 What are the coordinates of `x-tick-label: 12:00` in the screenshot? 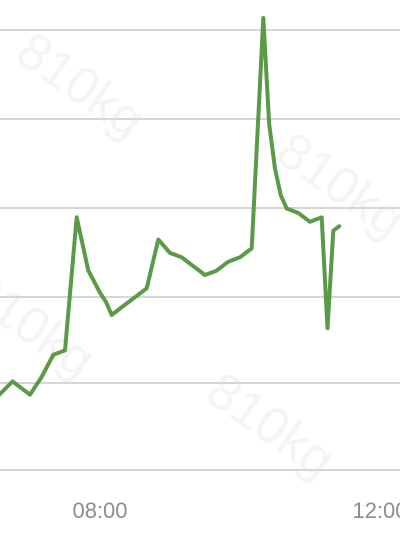 It's located at (376, 510).